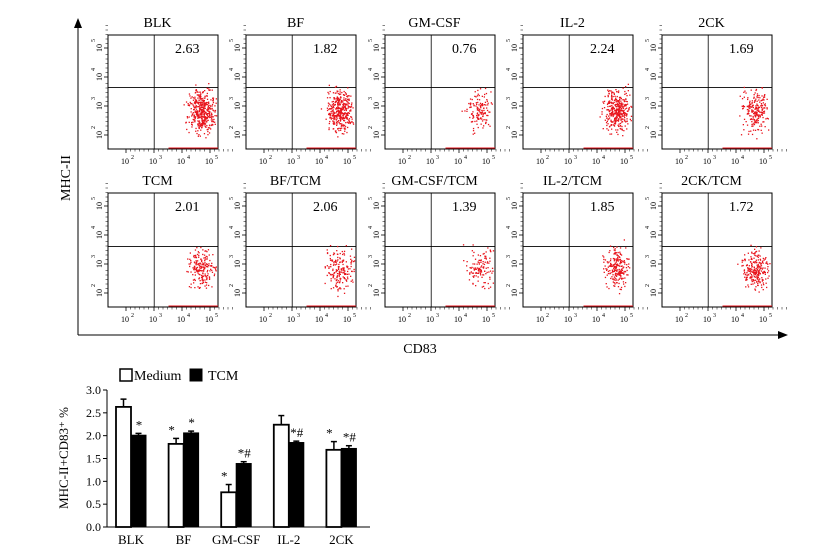  I want to click on x-tick-exponent: 3, so click(160, 316).